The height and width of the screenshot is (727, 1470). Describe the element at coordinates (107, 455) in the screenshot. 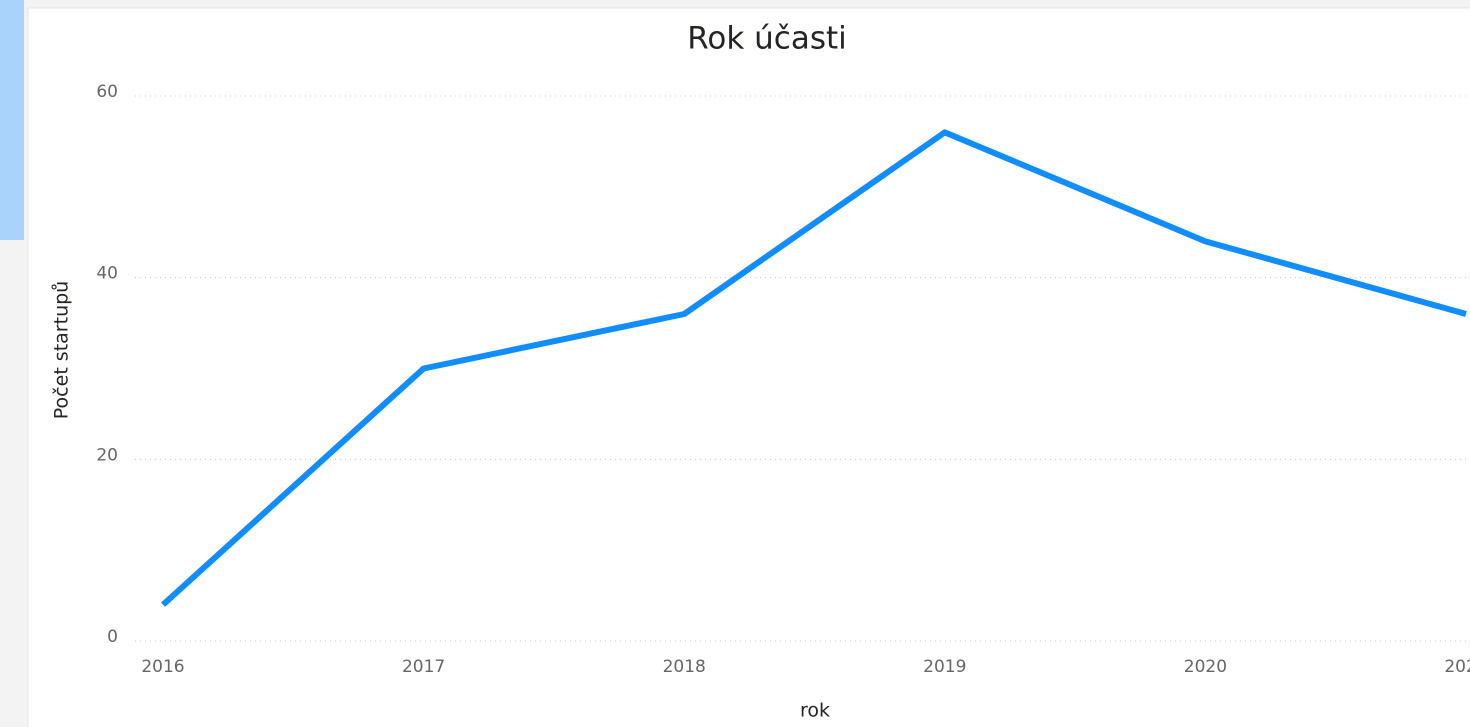

I see `y-tick-label: 20` at that location.